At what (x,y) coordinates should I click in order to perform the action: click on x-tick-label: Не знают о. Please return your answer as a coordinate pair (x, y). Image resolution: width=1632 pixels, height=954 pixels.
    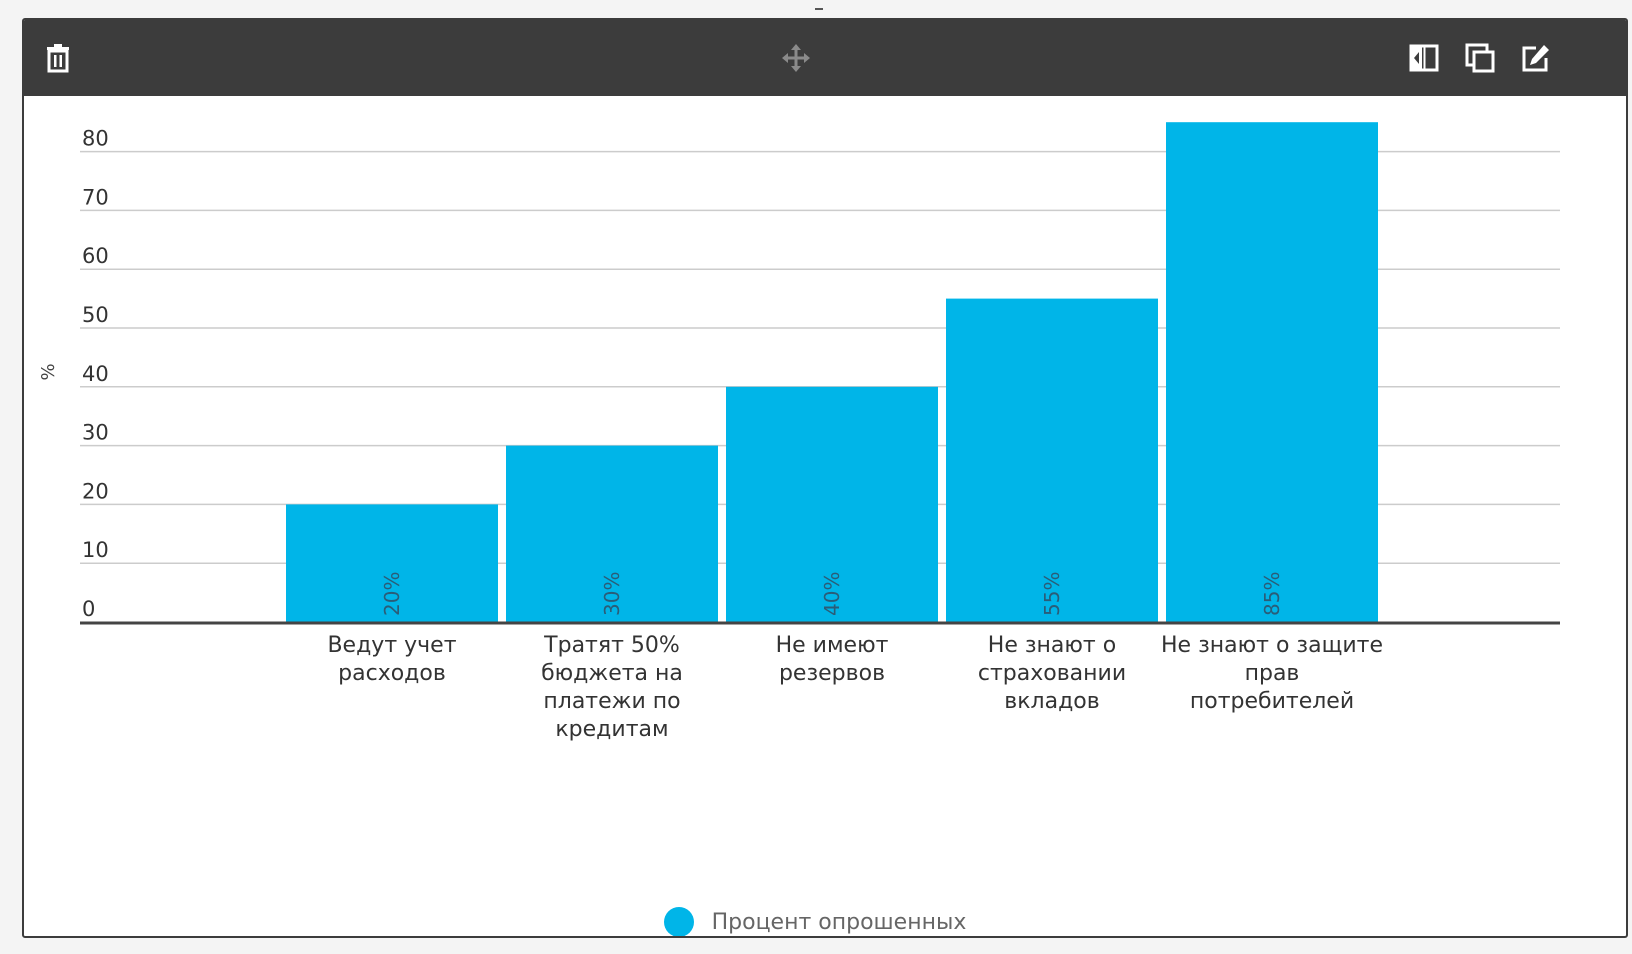
    Looking at the image, I should click on (1052, 645).